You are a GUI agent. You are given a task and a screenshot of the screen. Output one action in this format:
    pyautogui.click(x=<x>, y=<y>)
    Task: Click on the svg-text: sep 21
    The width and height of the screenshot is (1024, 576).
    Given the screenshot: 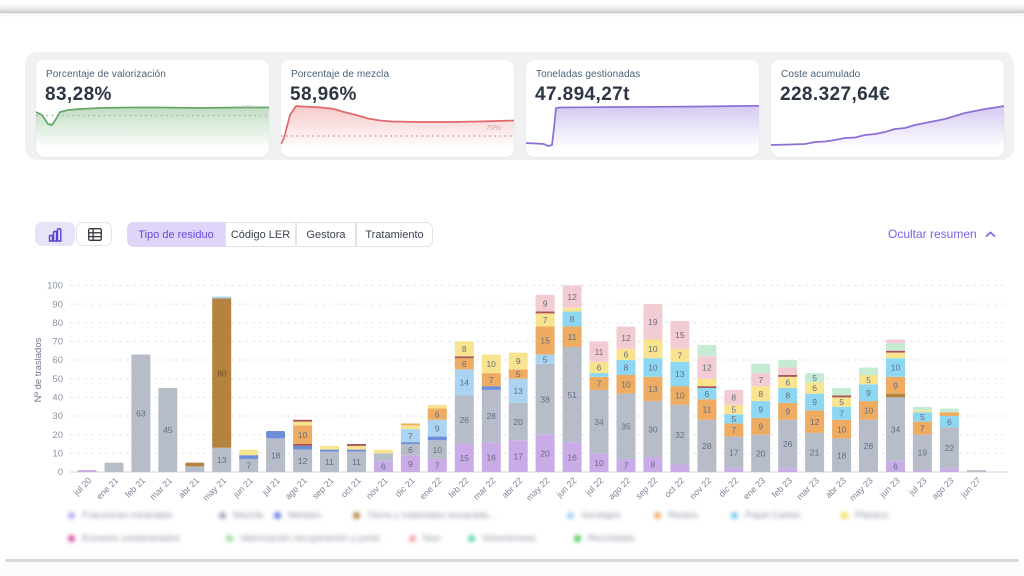 What is the action you would take?
    pyautogui.click(x=323, y=488)
    